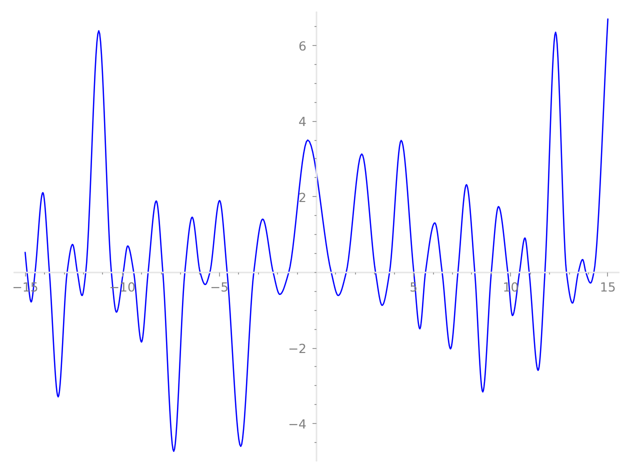 The image size is (627, 470). What do you see at coordinates (302, 197) in the screenshot?
I see `y-tick-label: 2` at bounding box center [302, 197].